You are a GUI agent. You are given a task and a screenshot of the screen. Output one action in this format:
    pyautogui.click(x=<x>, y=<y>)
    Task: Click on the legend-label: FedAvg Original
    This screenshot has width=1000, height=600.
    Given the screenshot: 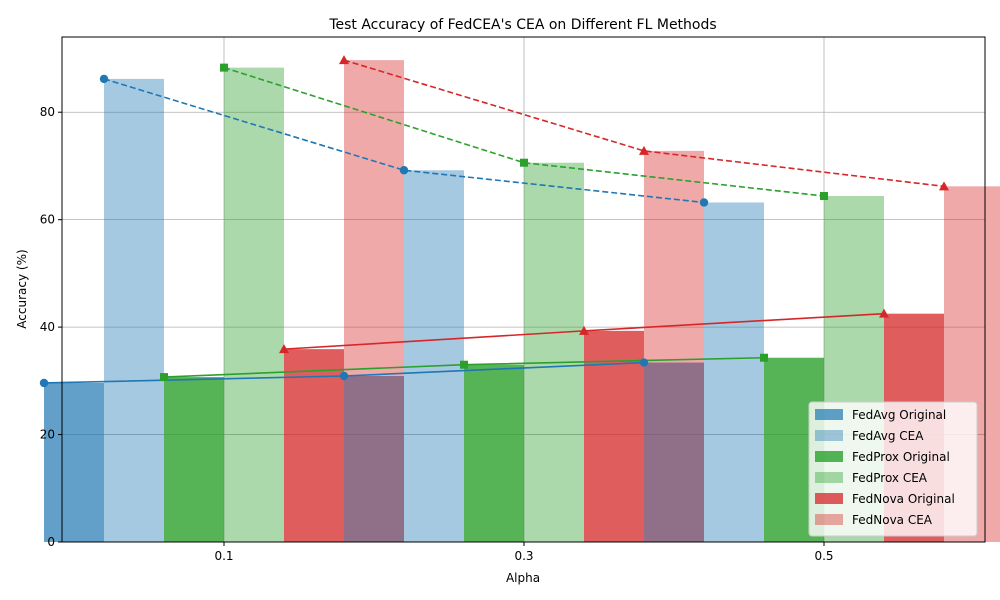 What is the action you would take?
    pyautogui.click(x=899, y=415)
    